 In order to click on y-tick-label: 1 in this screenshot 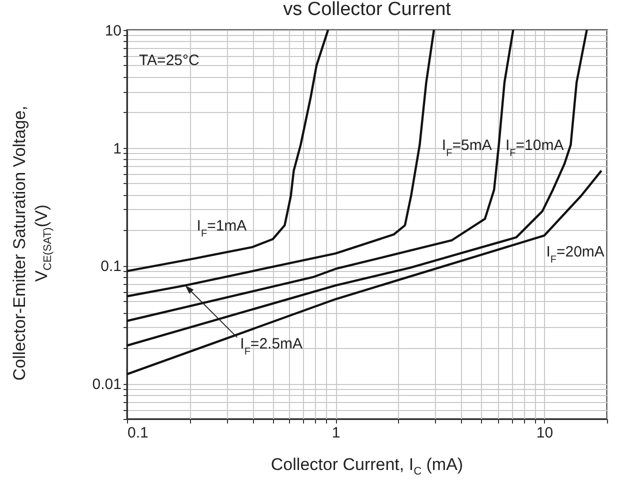, I will do `click(117, 149)`.